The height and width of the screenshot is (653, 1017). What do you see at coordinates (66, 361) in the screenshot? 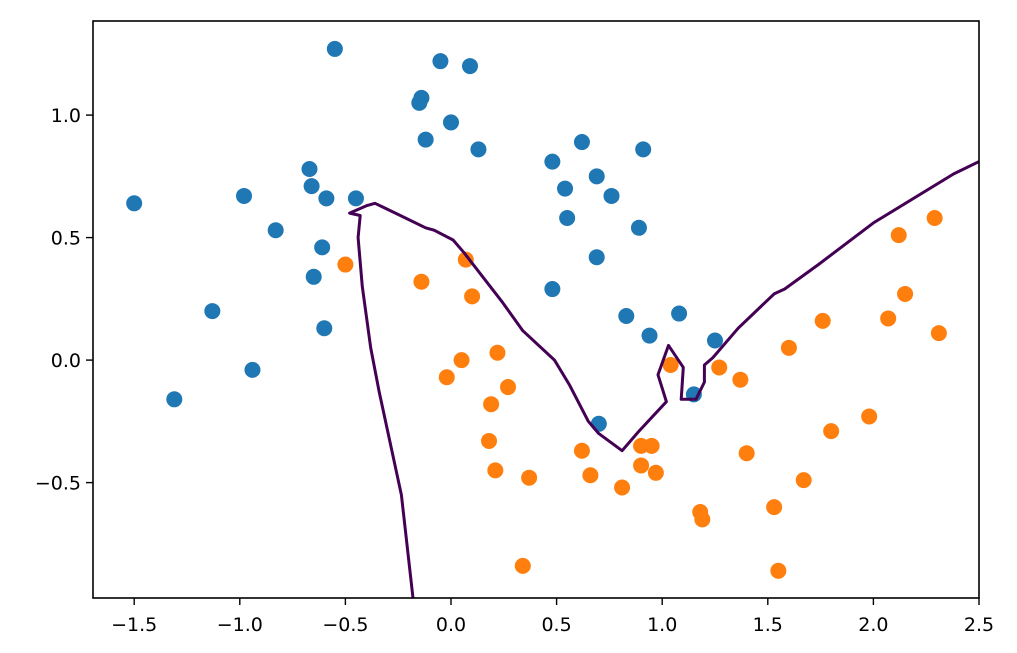
I see `y-tick-label: 0.0` at bounding box center [66, 361].